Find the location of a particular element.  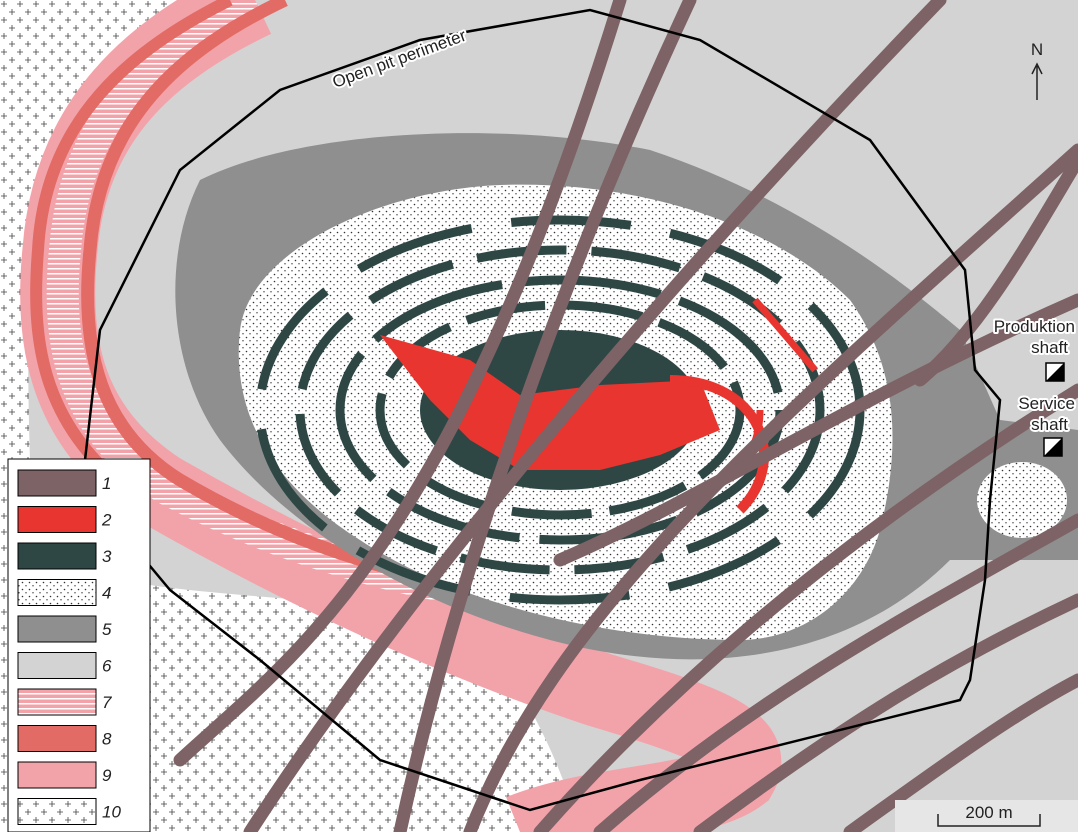

legend-label: 5 is located at coordinates (107, 629).